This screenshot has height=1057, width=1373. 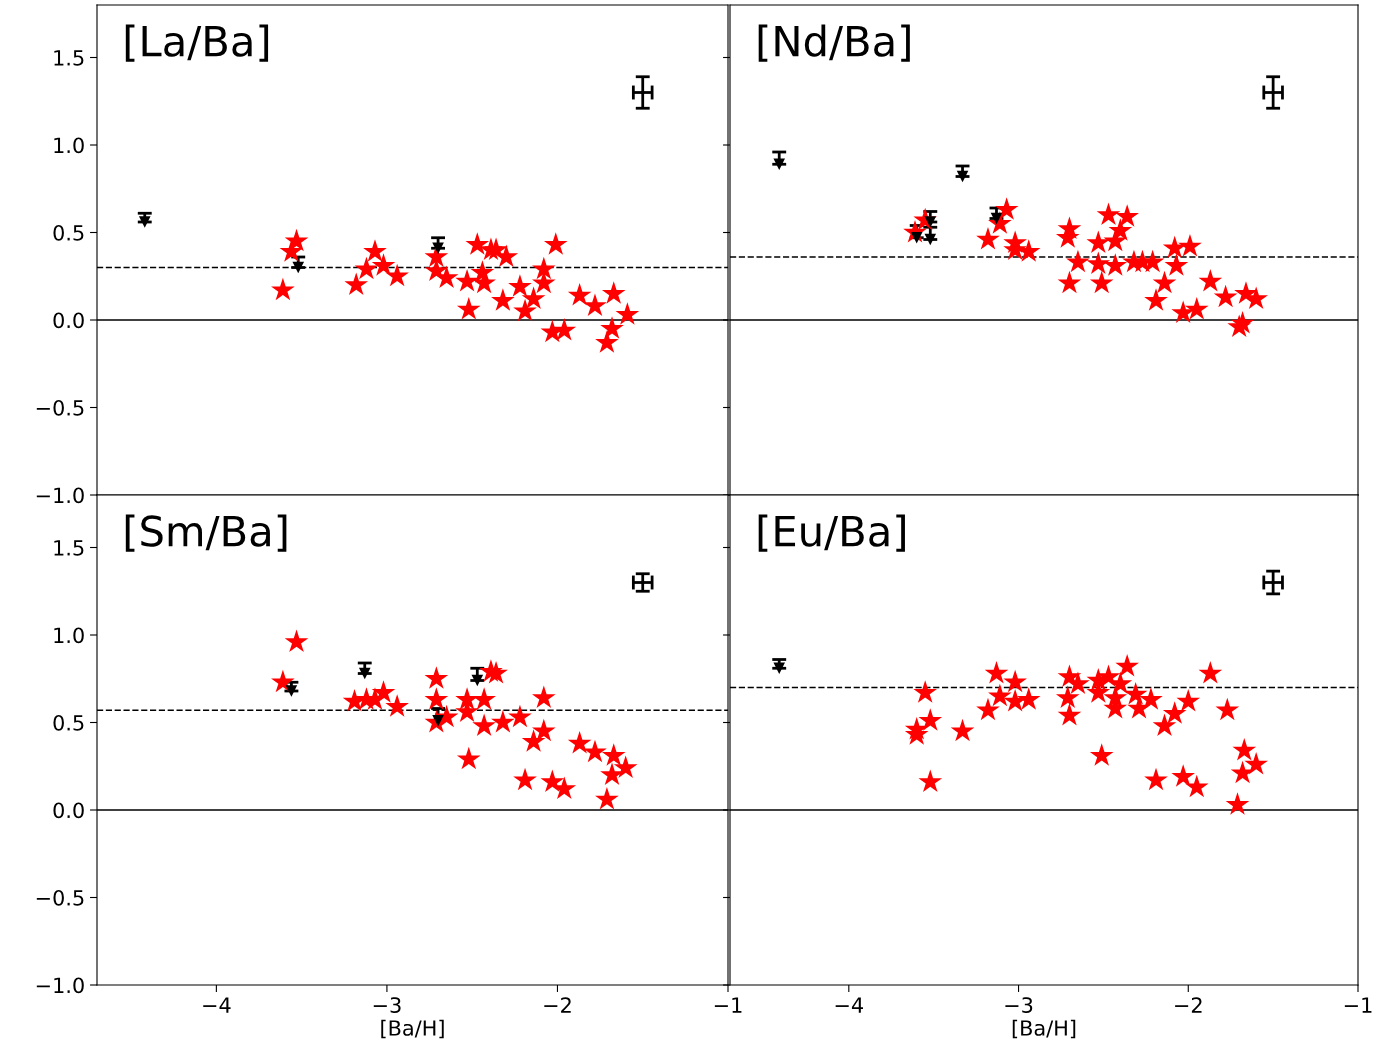 I want to click on chart-title: [Sm/Ba], so click(x=206, y=533).